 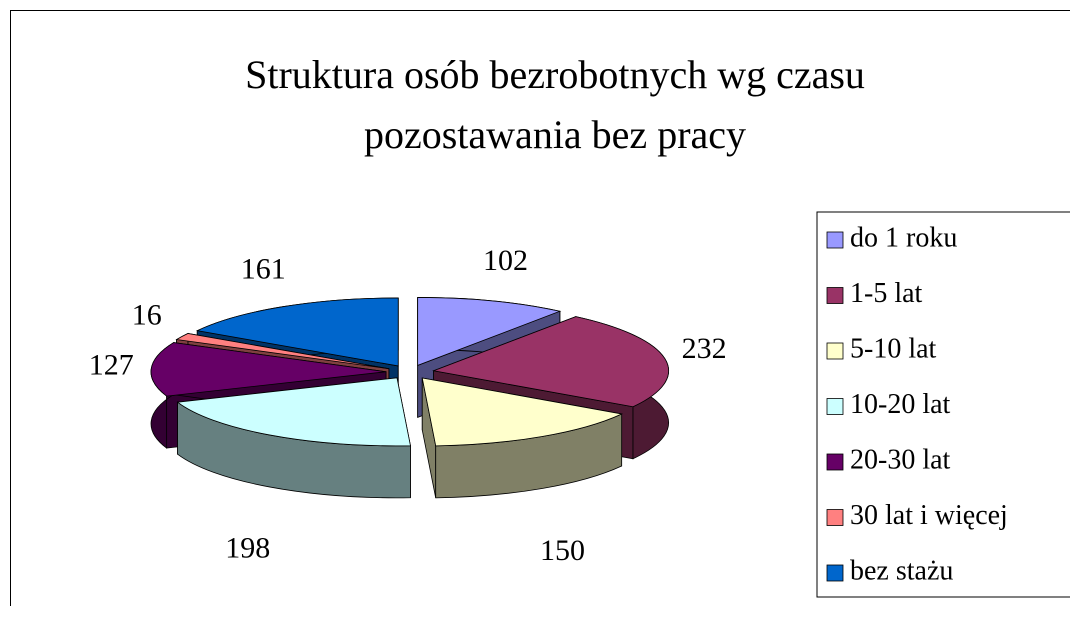 What do you see at coordinates (893, 348) in the screenshot?
I see `legend-label: 5-10 lat` at bounding box center [893, 348].